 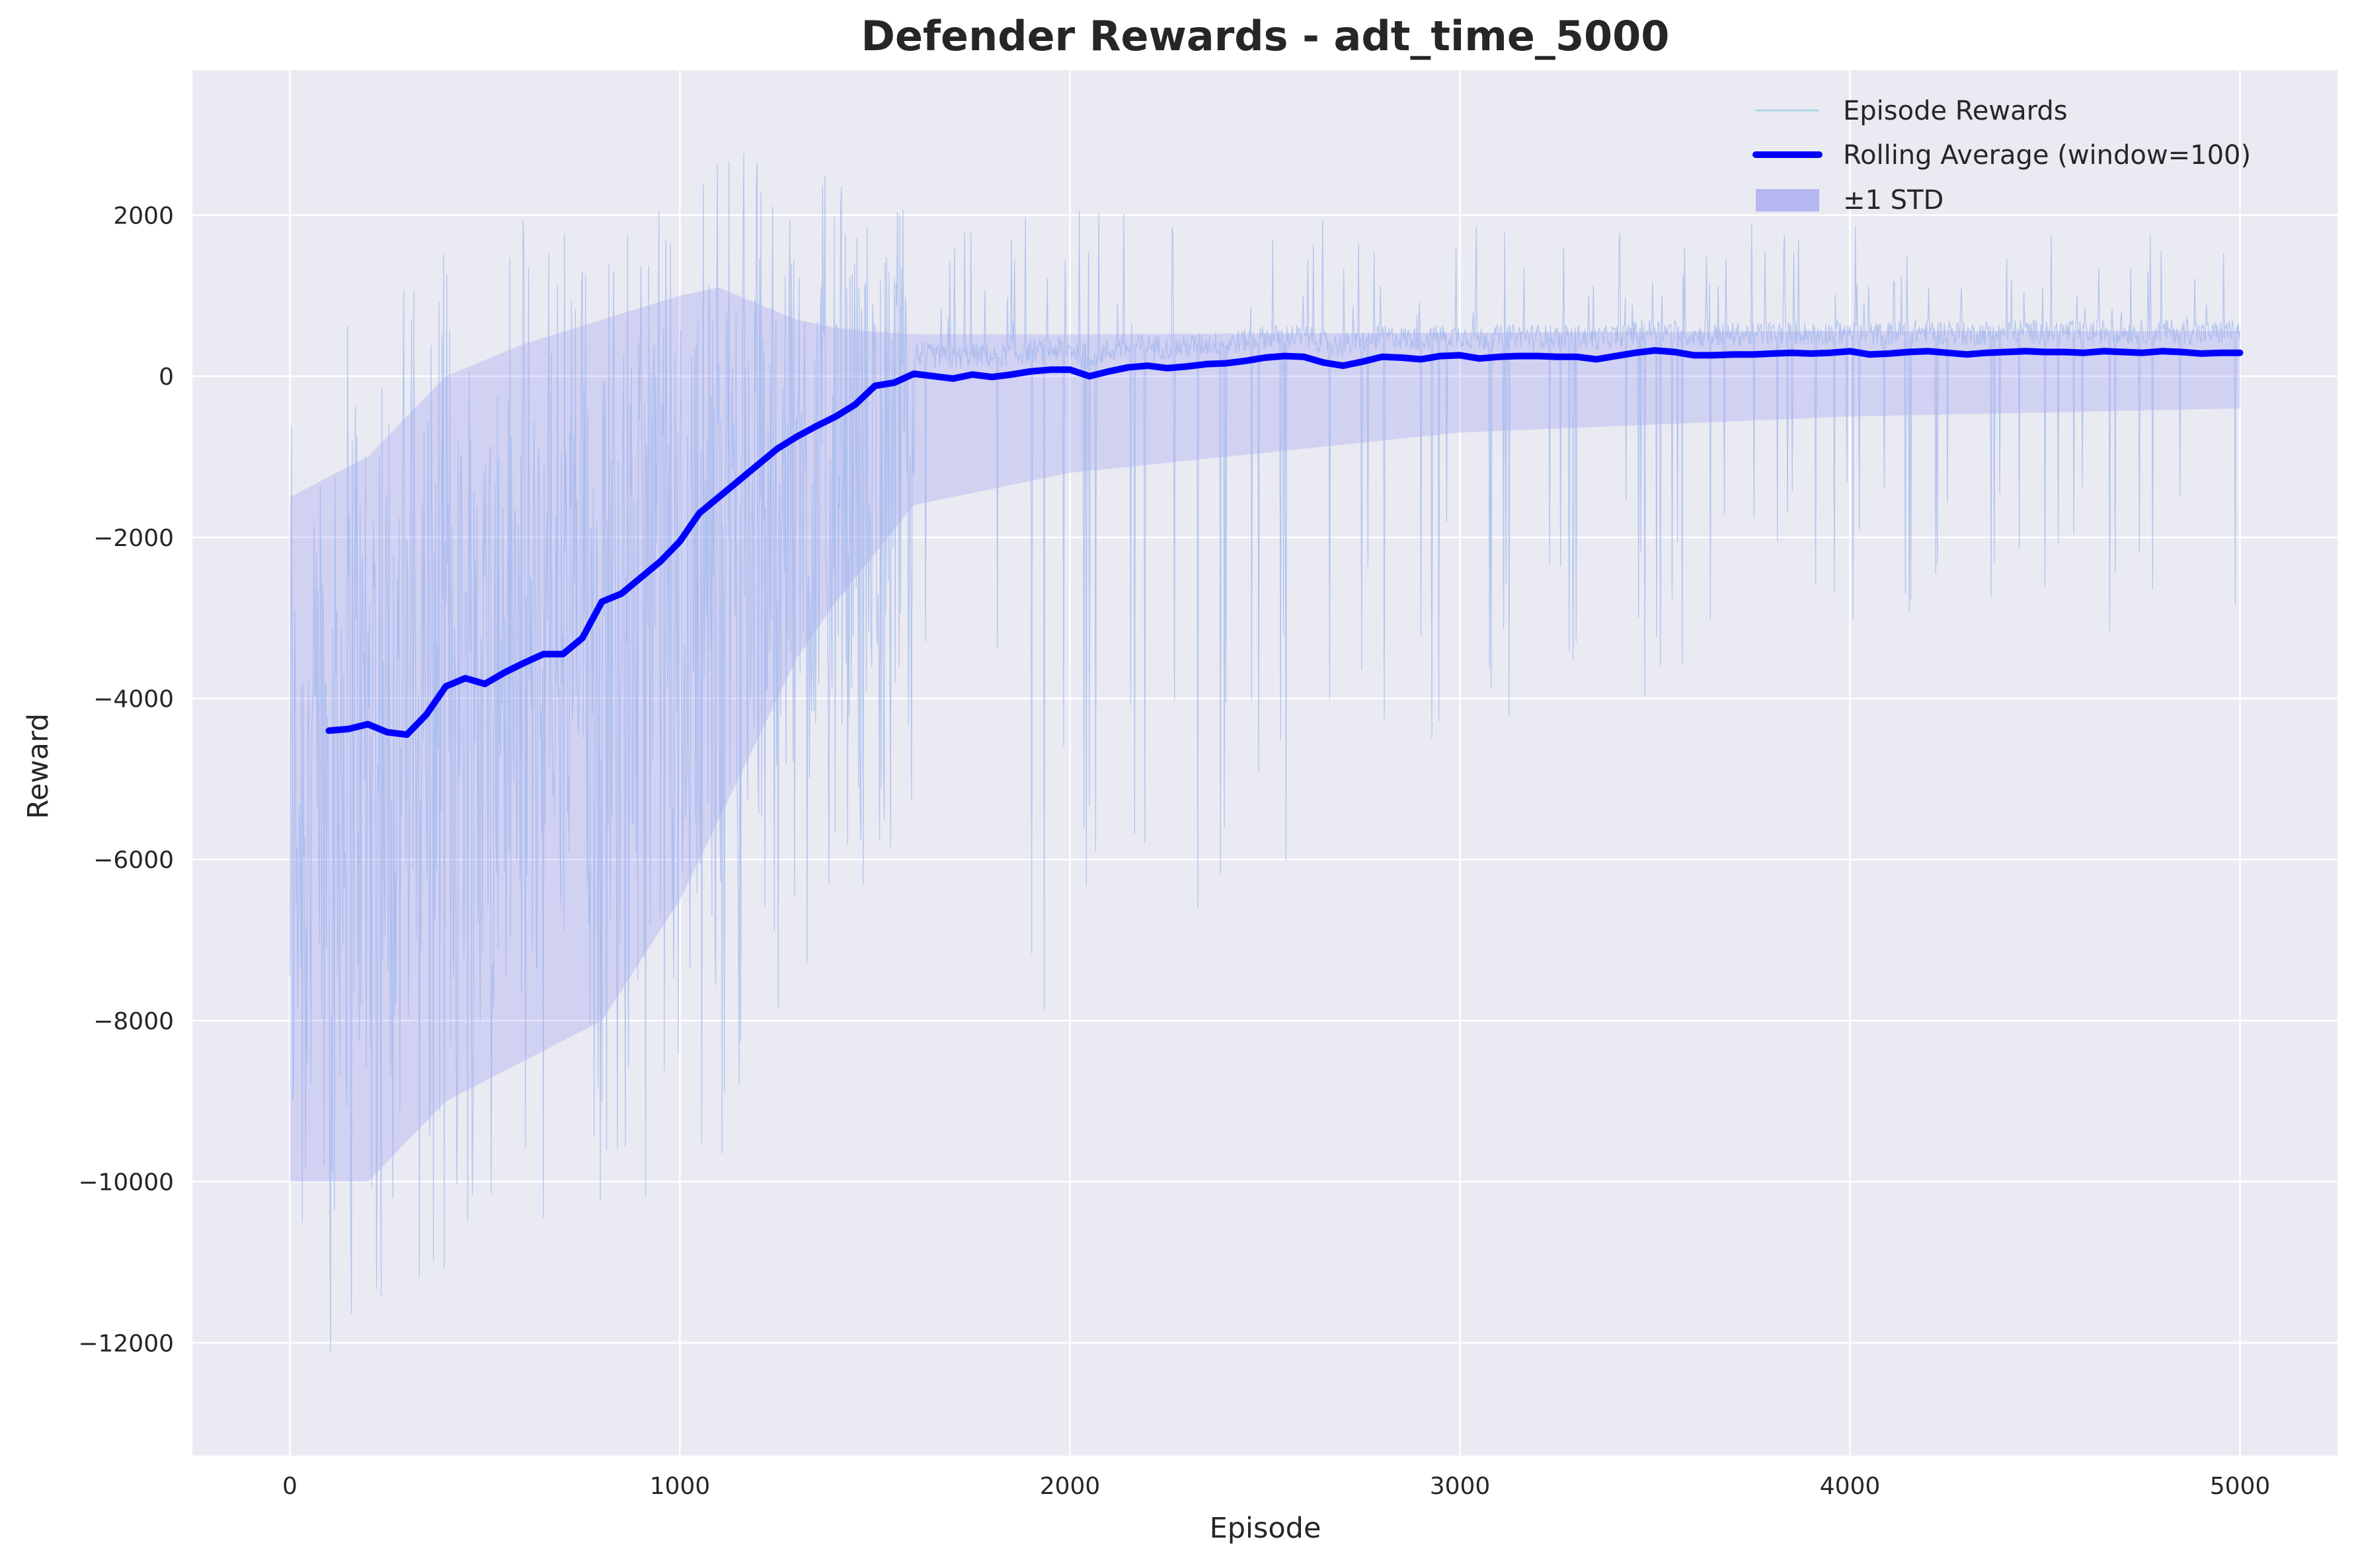 I want to click on x-tick-label: 2000, so click(x=1070, y=1486).